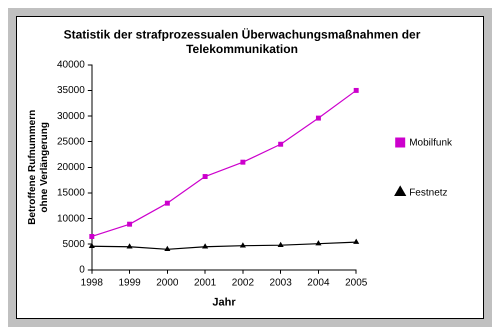 This screenshot has width=500, height=335. I want to click on x-tick-label: 2003, so click(281, 283).